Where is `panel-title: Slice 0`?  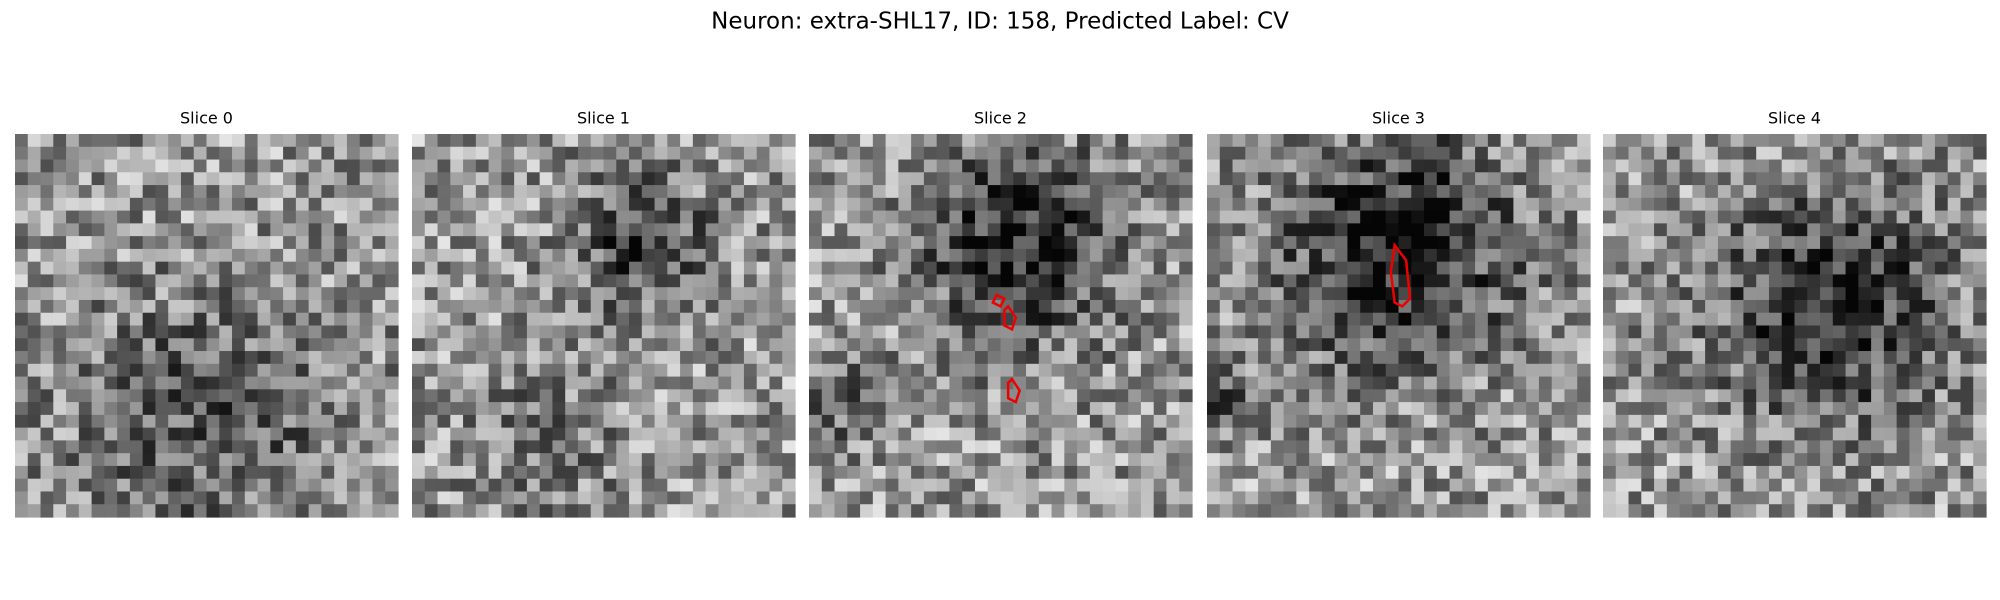
panel-title: Slice 0 is located at coordinates (206, 118).